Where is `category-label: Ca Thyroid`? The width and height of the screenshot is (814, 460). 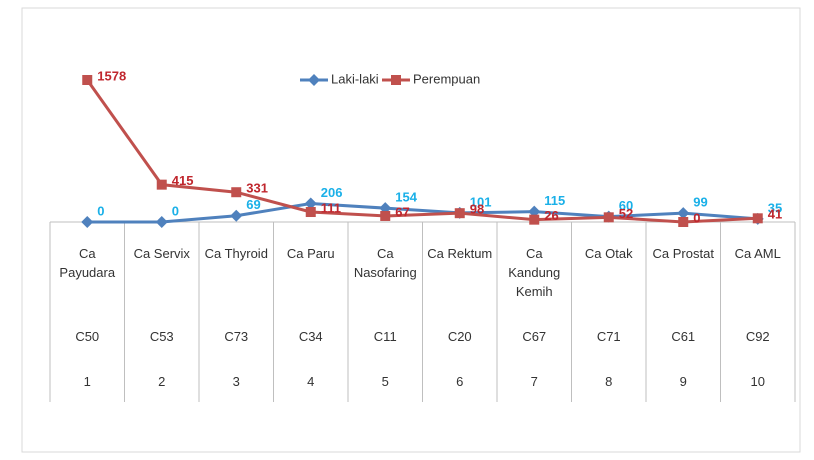
category-label: Ca Thyroid is located at coordinates (236, 253).